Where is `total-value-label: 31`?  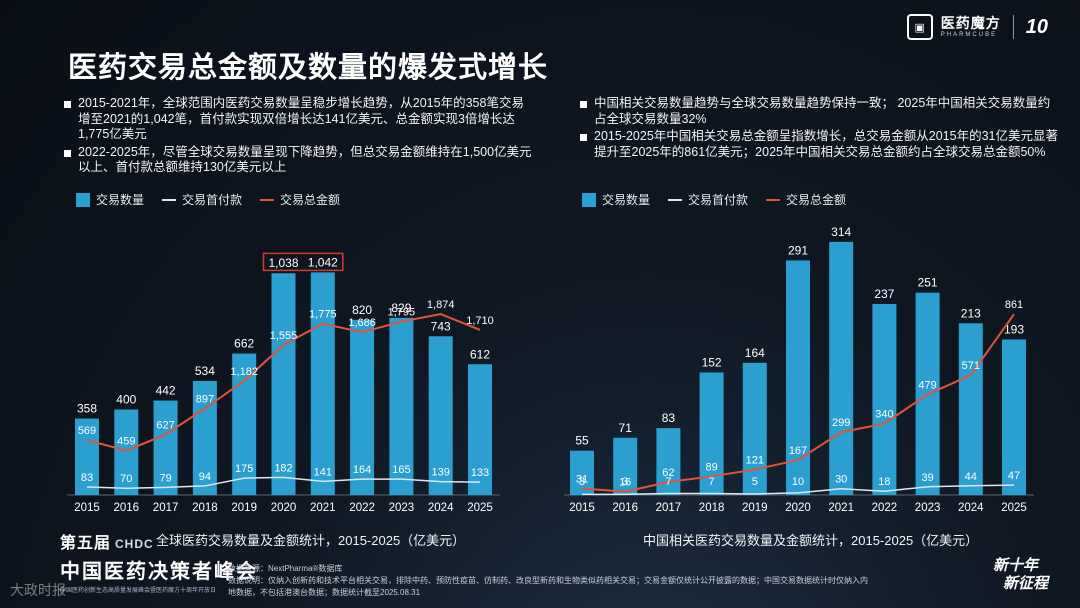
total-value-label: 31 is located at coordinates (582, 479).